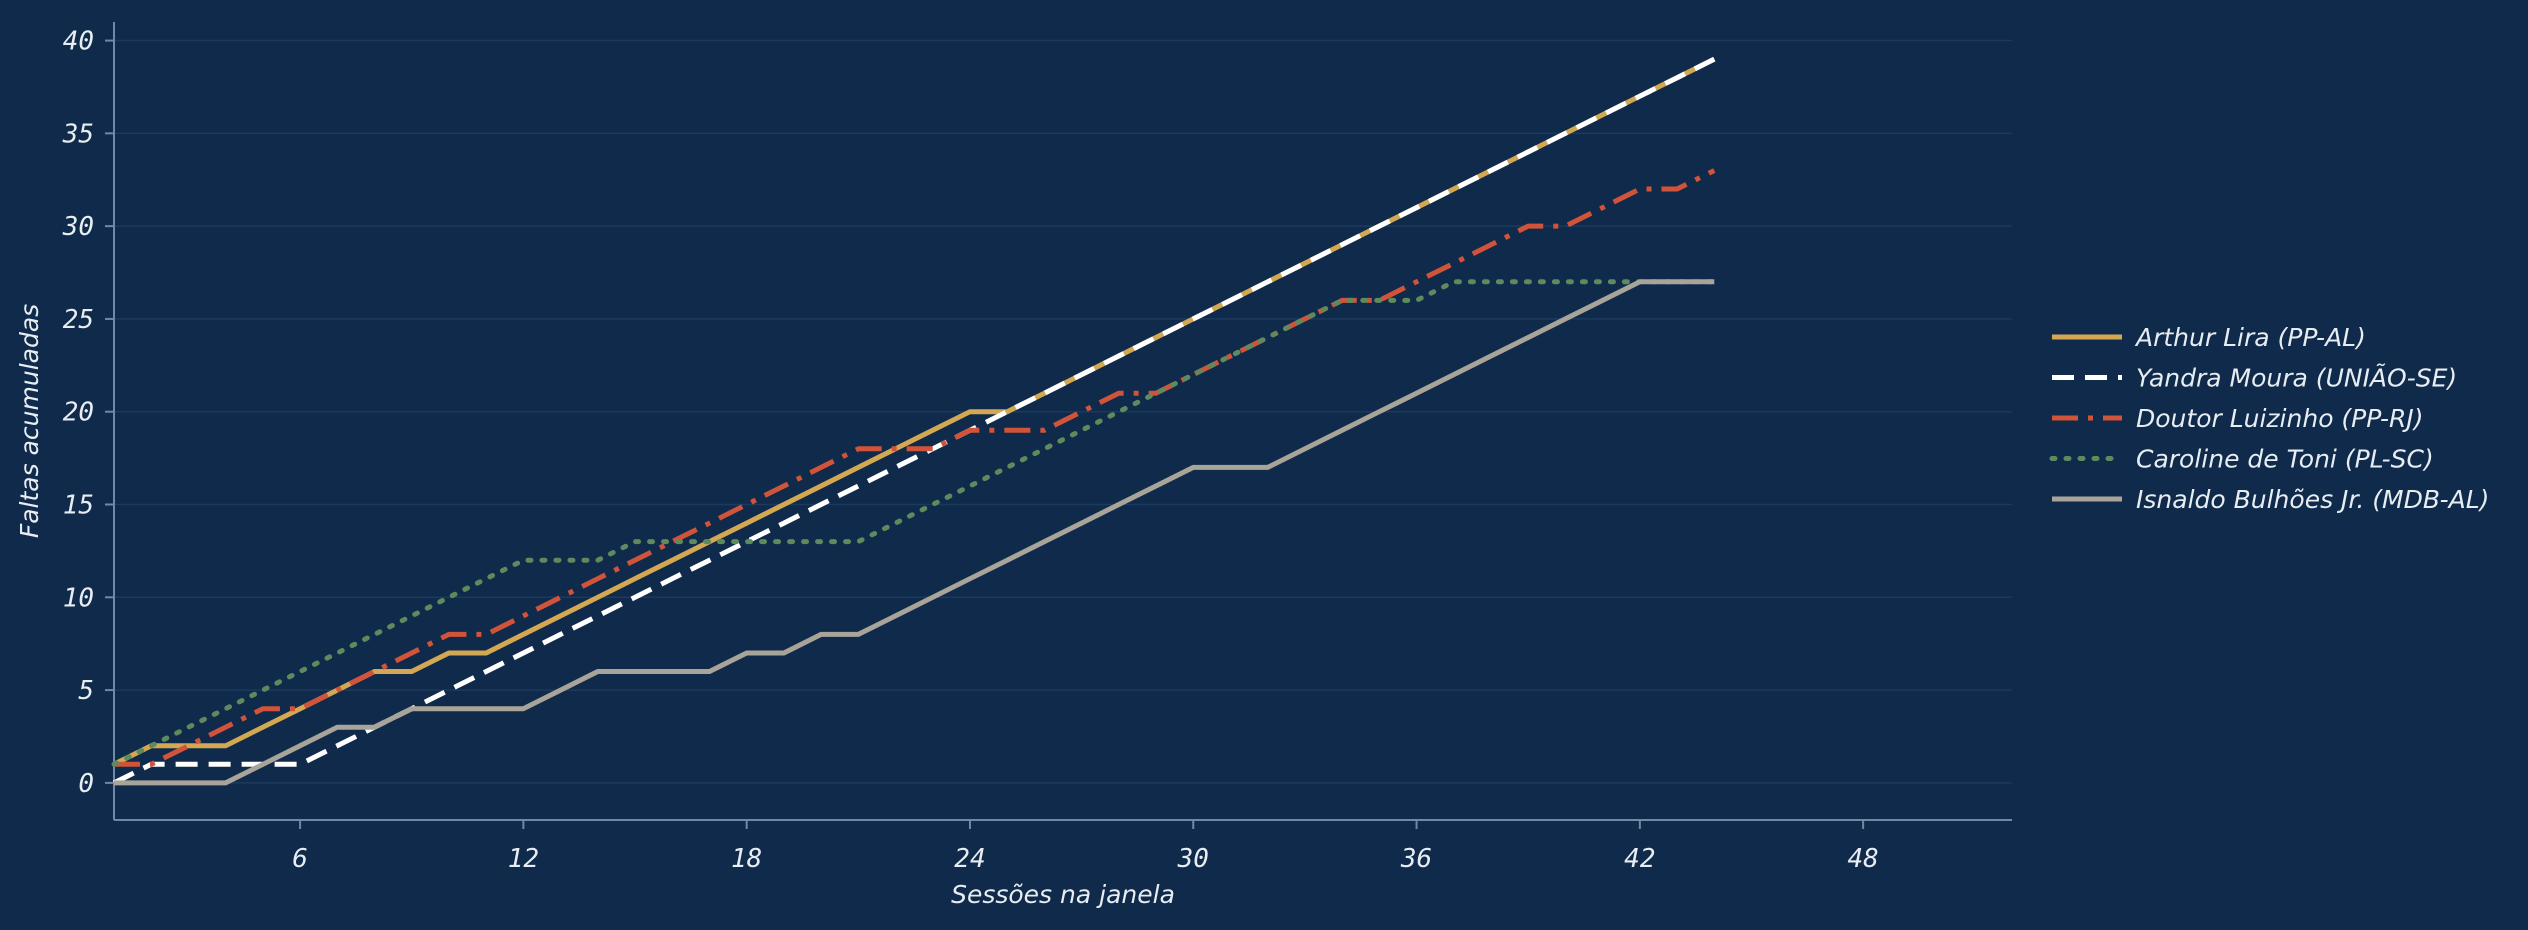  Describe the element at coordinates (1193, 859) in the screenshot. I see `x-tick-label-30: 30` at that location.